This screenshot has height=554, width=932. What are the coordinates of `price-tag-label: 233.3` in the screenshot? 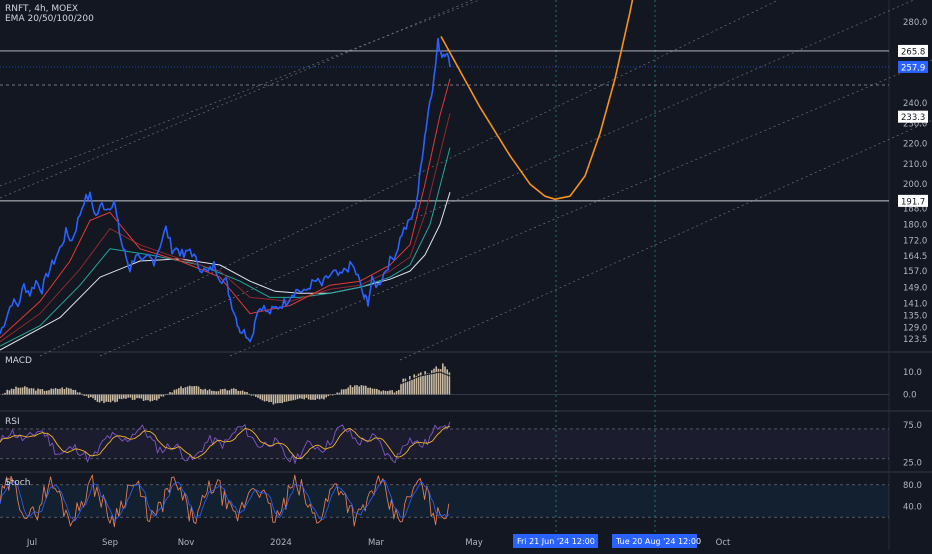 It's located at (913, 118).